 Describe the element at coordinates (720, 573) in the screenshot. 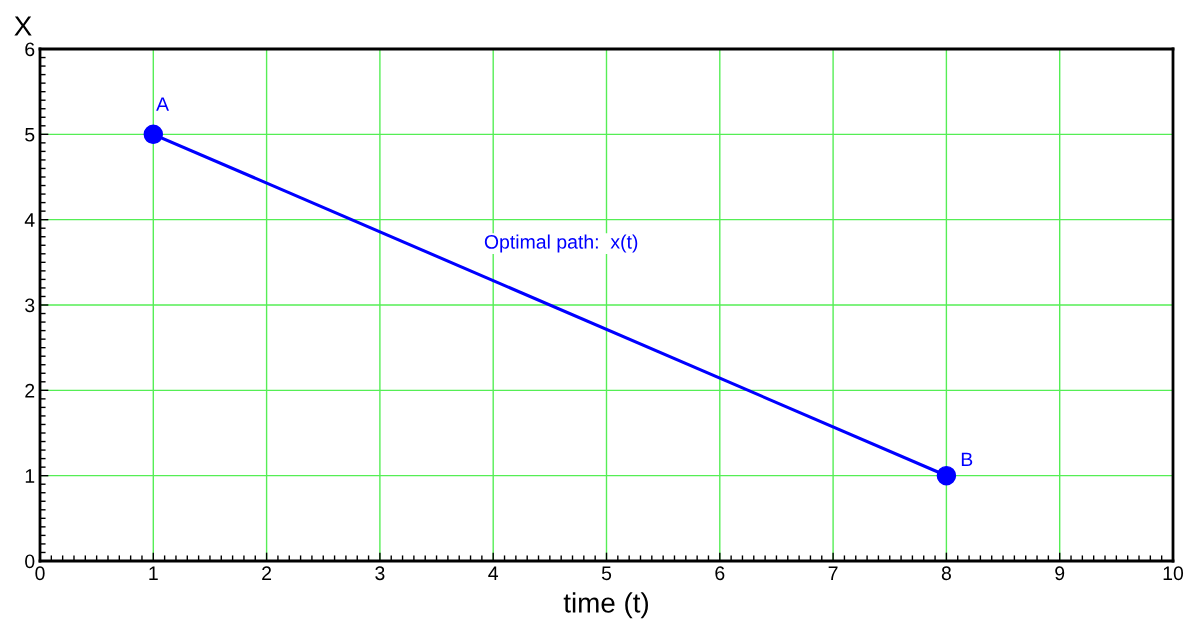

I see `x-tick-label: 6` at that location.